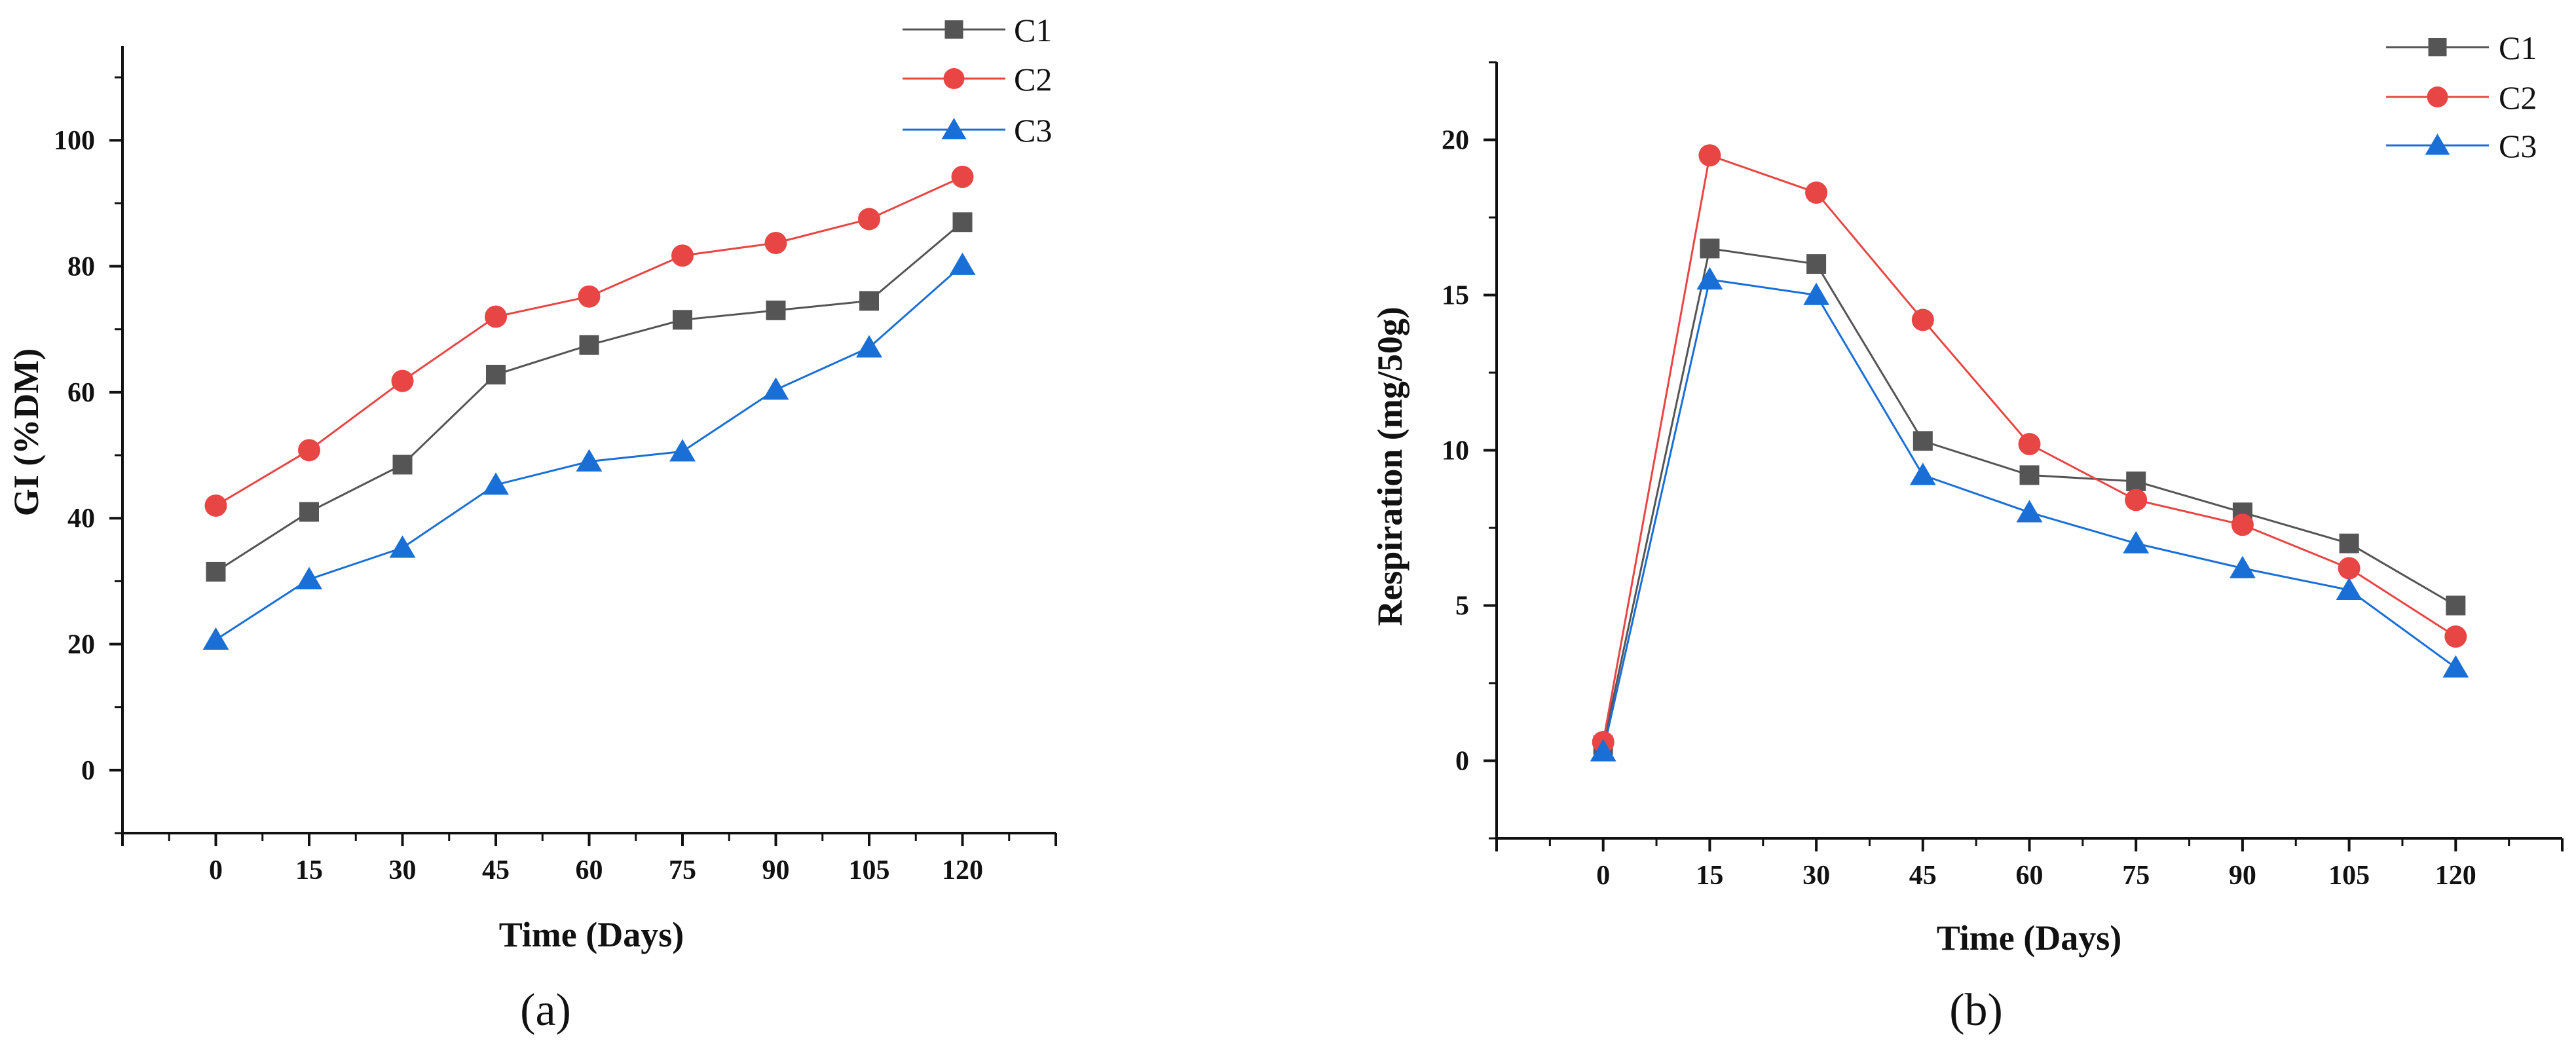  I want to click on panel-b-legend-marker-c1, so click(2437, 47).